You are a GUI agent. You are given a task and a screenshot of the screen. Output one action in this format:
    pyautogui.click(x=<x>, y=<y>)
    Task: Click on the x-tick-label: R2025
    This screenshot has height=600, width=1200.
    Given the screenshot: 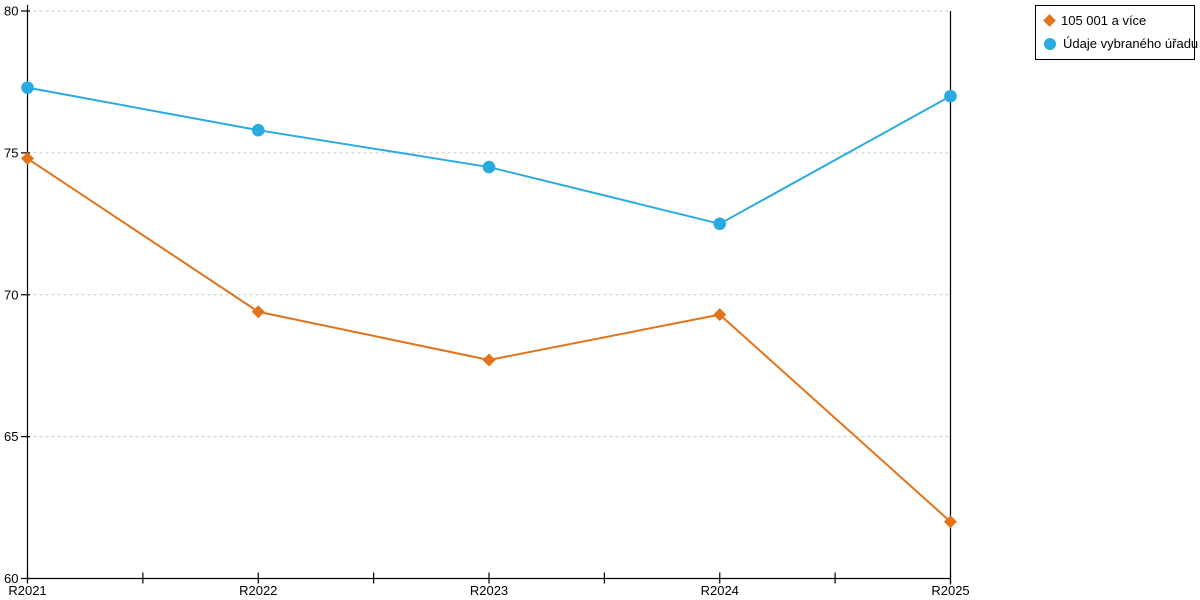 What is the action you would take?
    pyautogui.click(x=950, y=590)
    